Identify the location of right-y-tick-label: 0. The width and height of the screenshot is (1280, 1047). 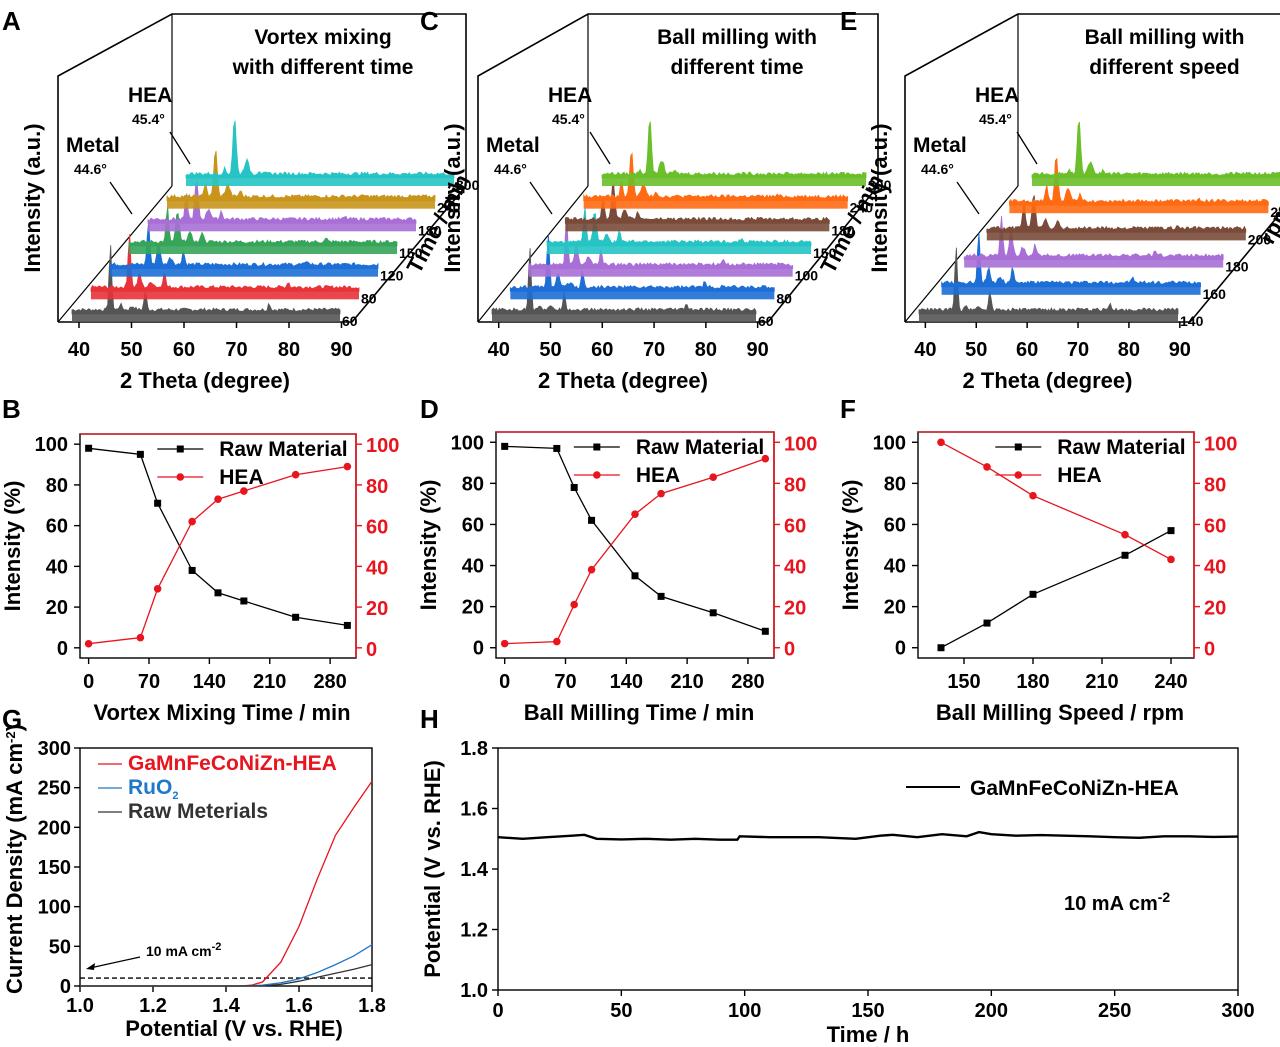
(371, 650).